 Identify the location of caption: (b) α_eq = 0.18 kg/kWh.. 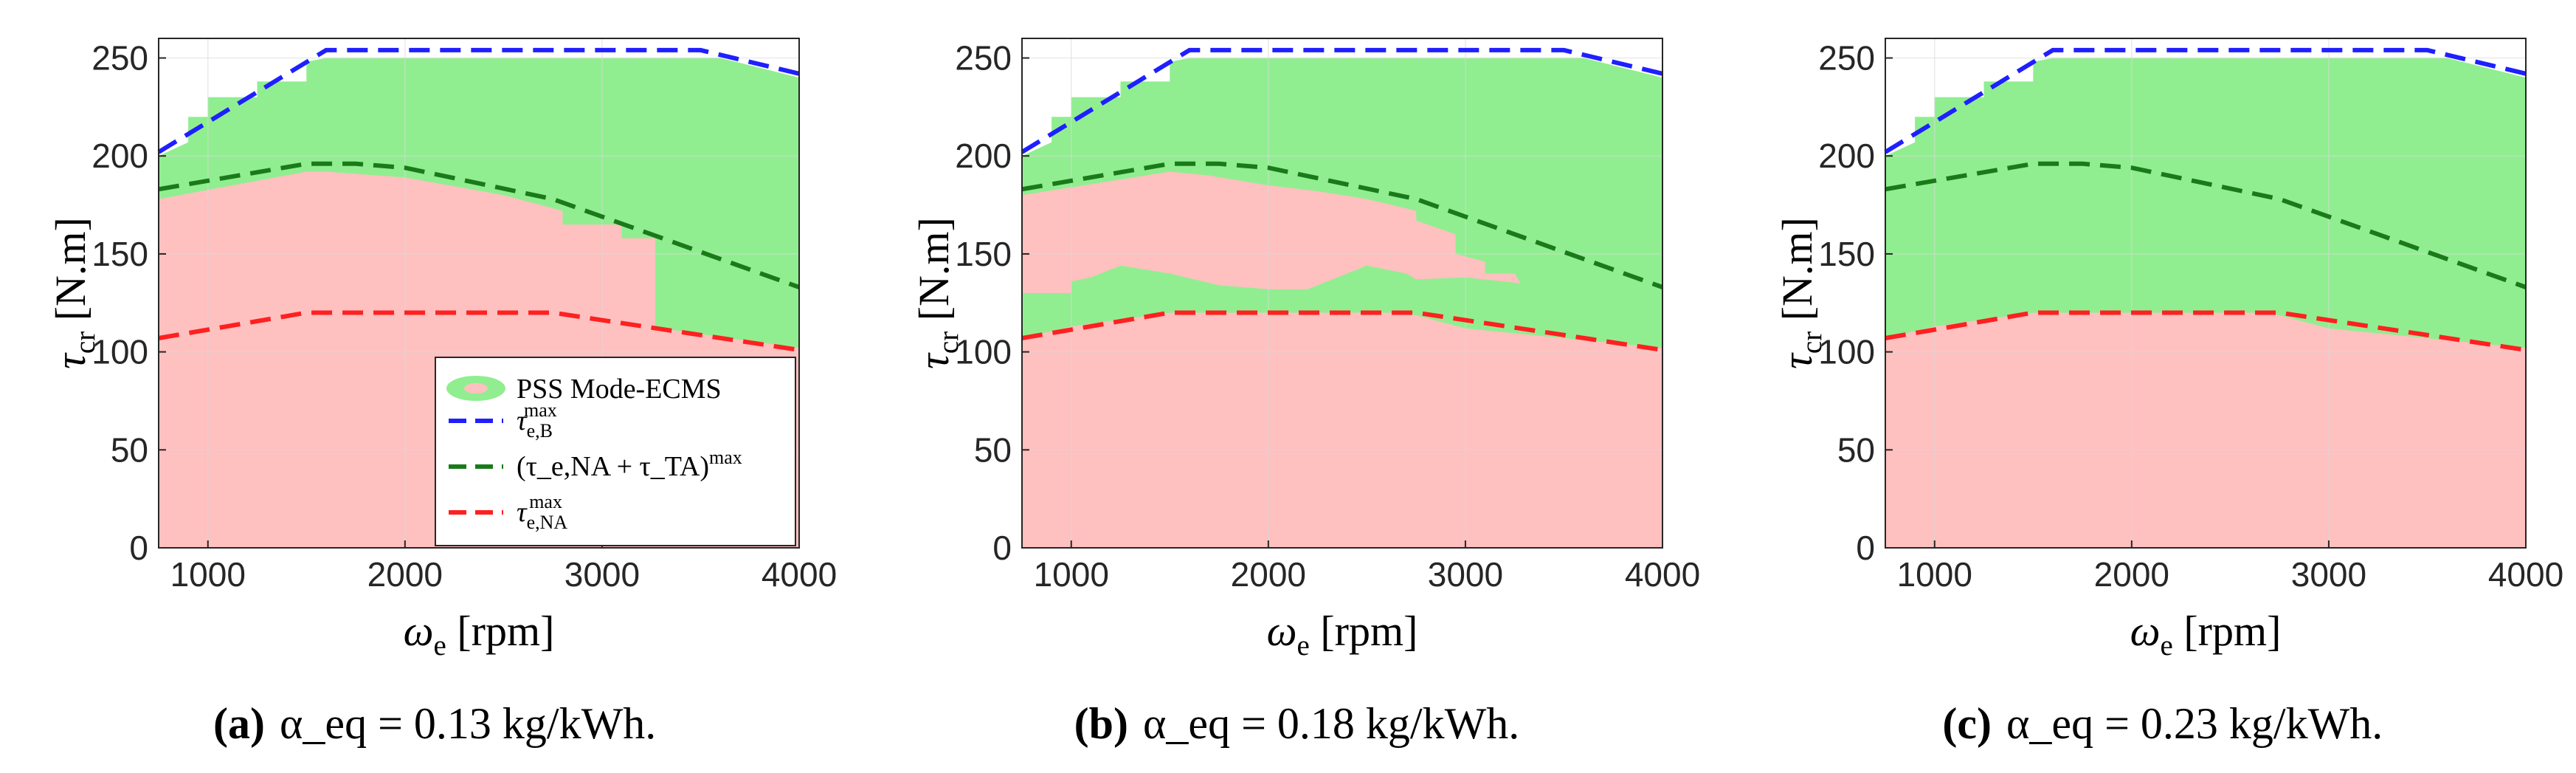
(1297, 724).